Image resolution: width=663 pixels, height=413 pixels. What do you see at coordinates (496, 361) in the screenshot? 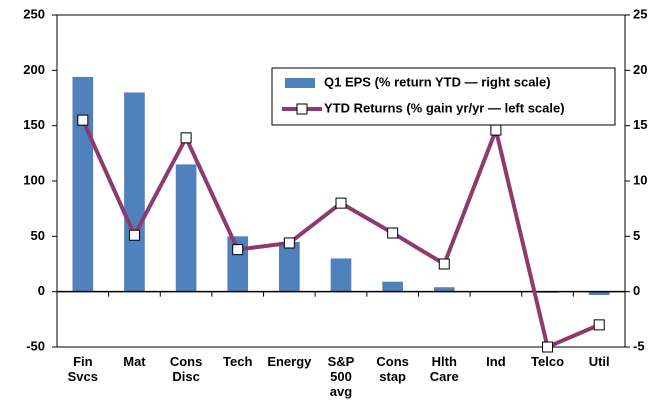
I see `x-tick-label: Ind` at bounding box center [496, 361].